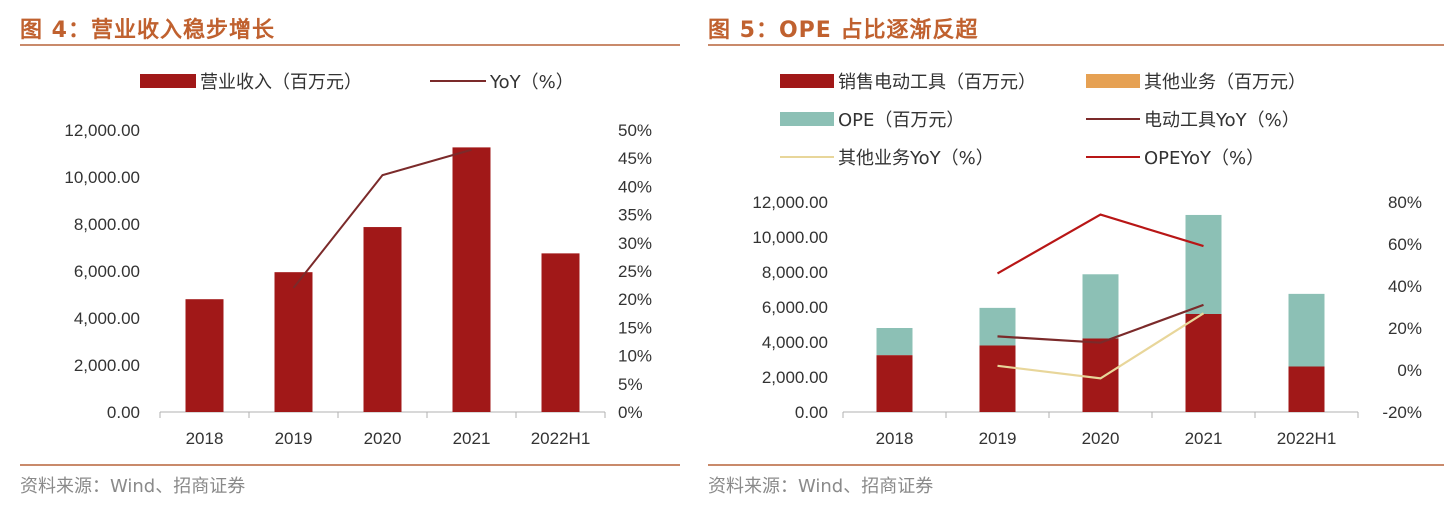 The width and height of the screenshot is (1456, 512). Describe the element at coordinates (293, 342) in the screenshot. I see `bar-revenue-2019` at that location.